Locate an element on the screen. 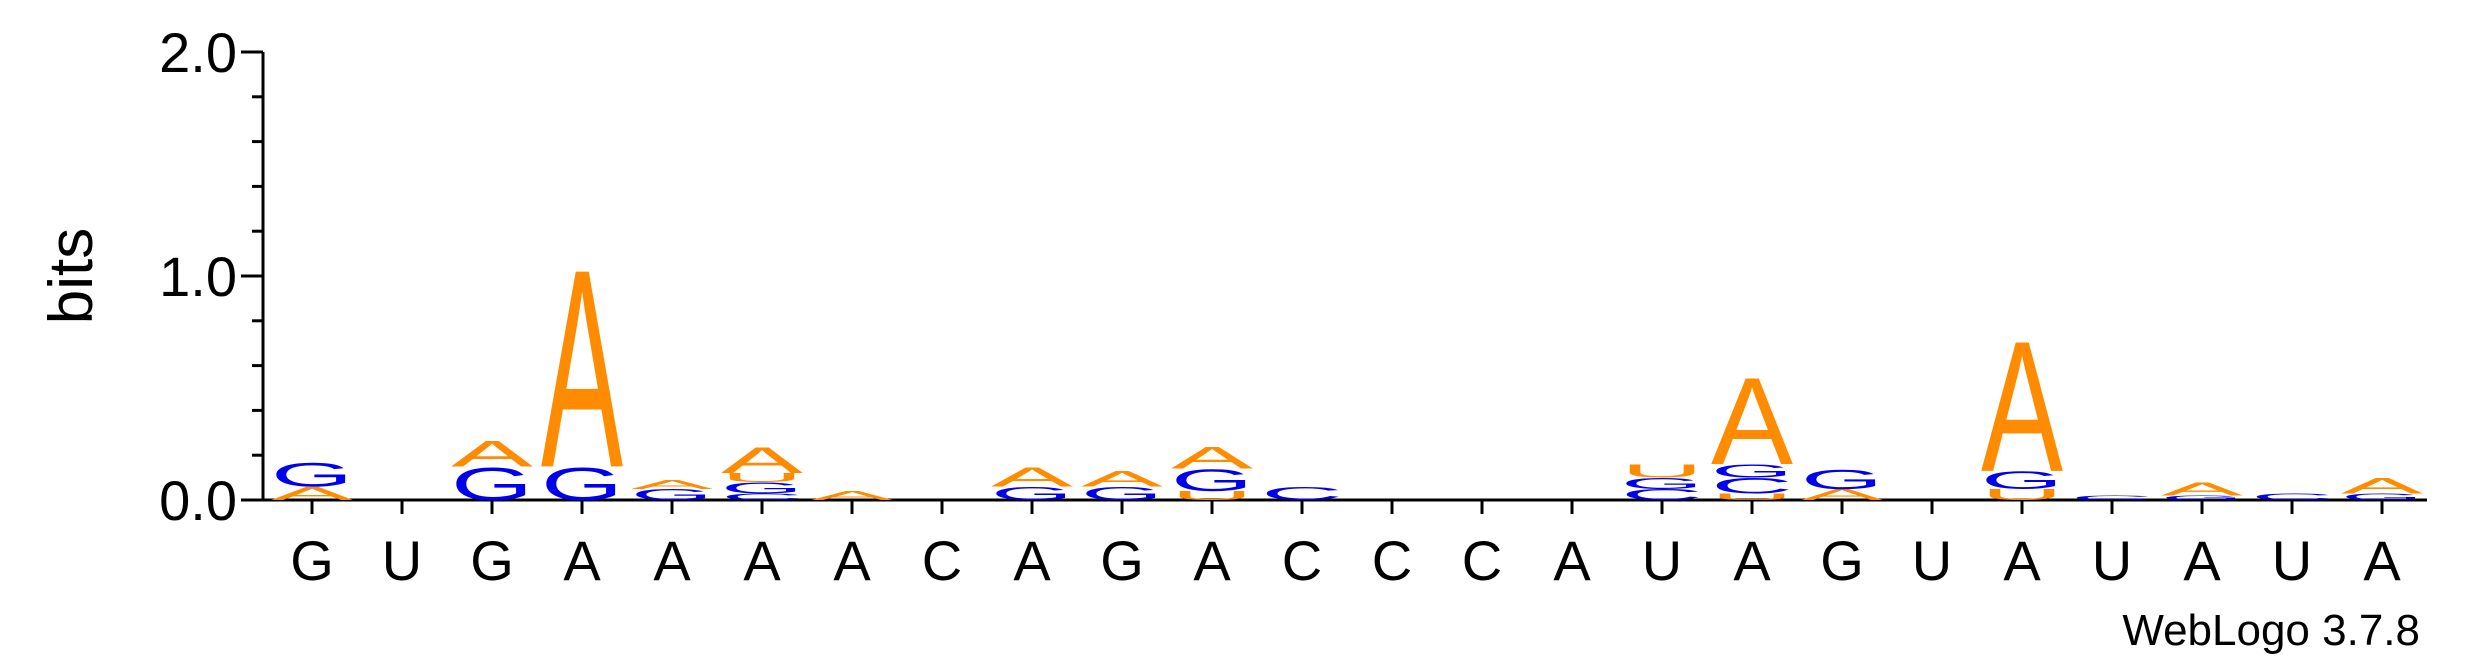  y-tick-label: 2.0 is located at coordinates (198, 52).